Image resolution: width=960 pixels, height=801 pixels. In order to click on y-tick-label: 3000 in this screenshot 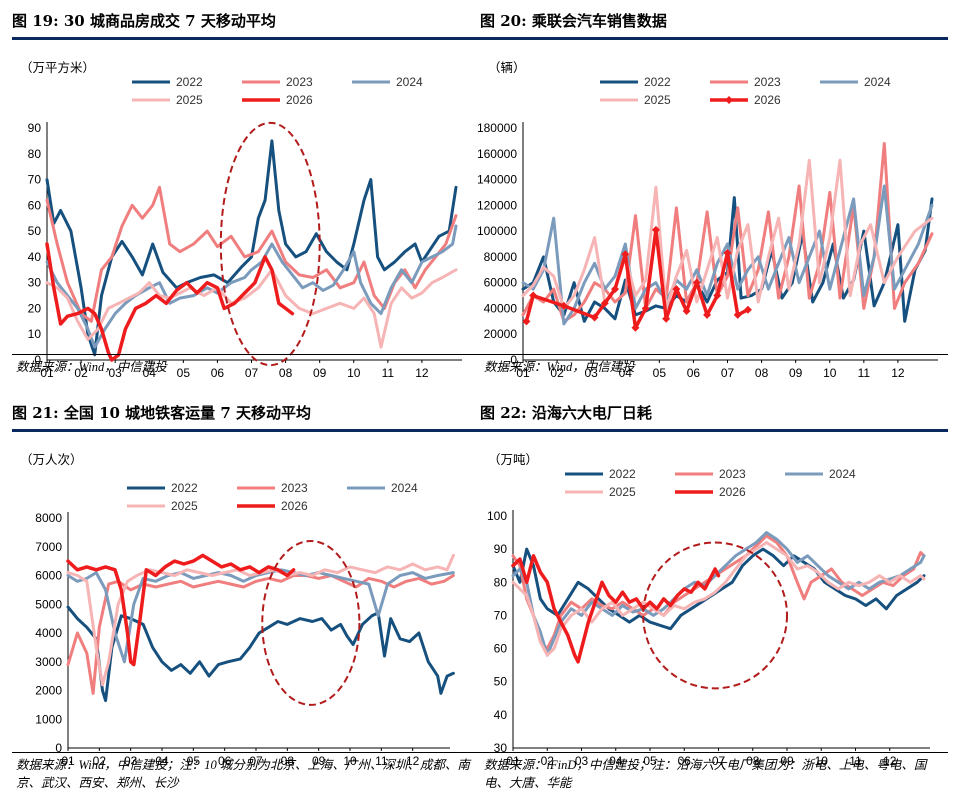, I will do `click(48, 662)`.